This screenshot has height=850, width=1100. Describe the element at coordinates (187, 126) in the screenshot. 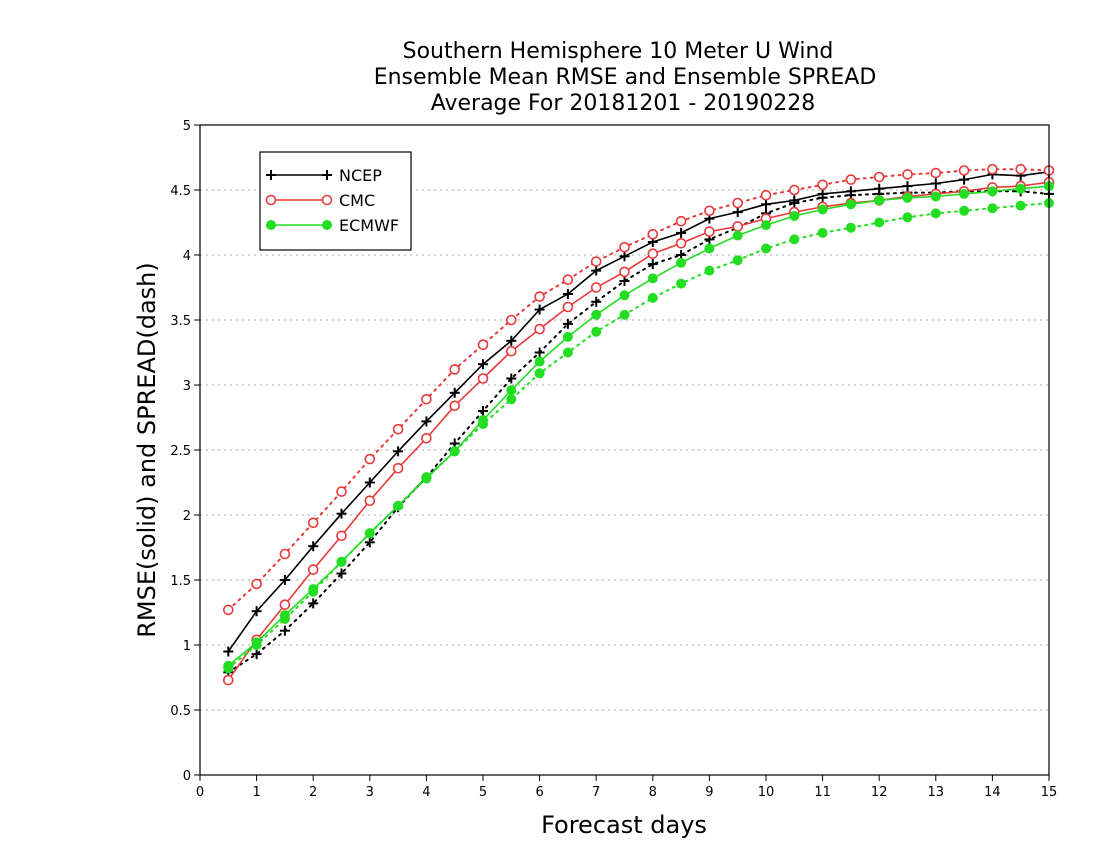

I see `y-tick-label: 5` at that location.